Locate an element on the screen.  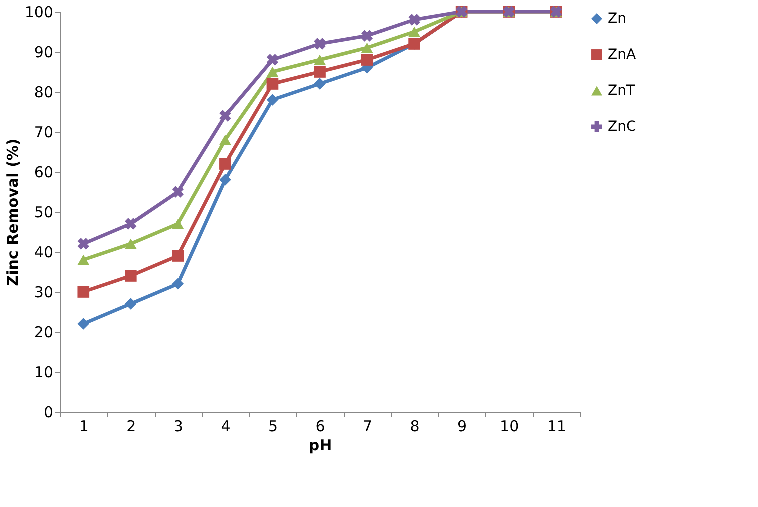
legend-label: Zn is located at coordinates (617, 19).